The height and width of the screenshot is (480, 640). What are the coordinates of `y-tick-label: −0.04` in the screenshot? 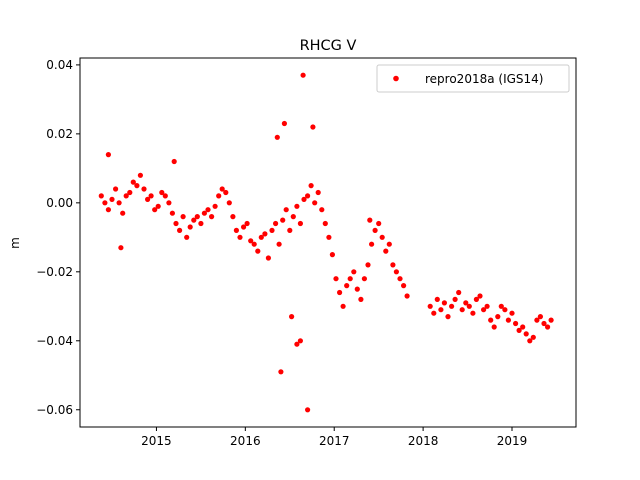 It's located at (54, 341).